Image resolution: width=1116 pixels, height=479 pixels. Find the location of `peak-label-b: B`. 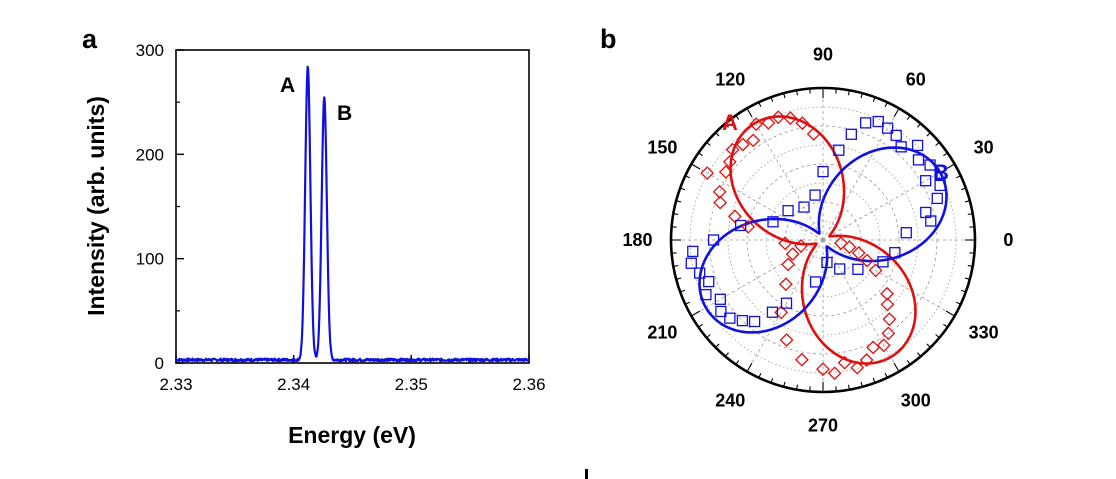

peak-label-b: B is located at coordinates (344, 113).